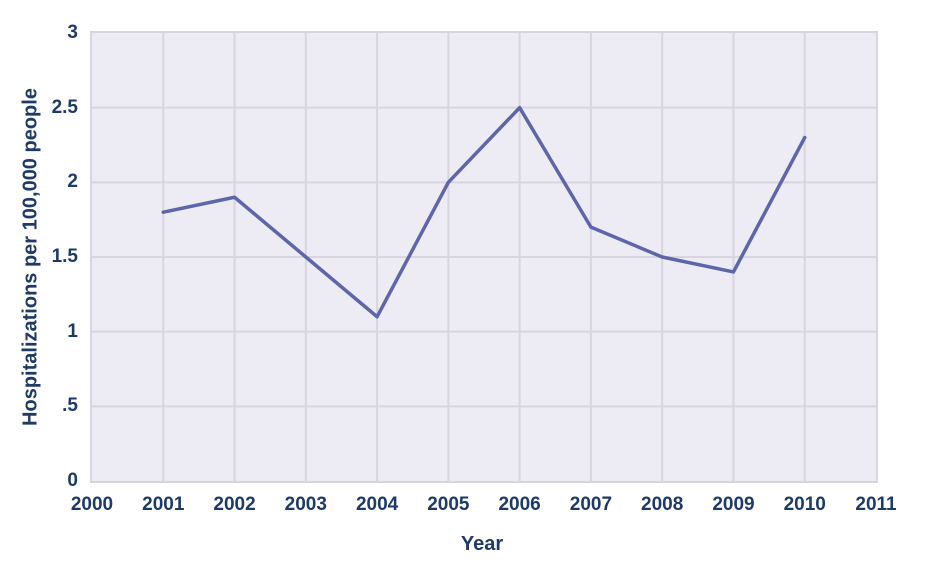  Describe the element at coordinates (482, 544) in the screenshot. I see `x-axis-title: Year` at that location.